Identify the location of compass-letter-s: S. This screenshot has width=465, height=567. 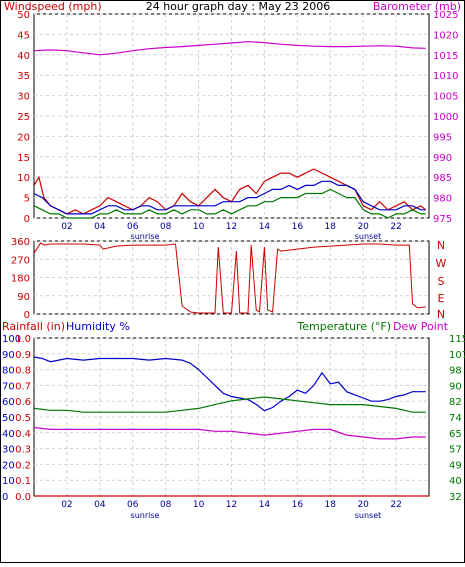
(441, 281).